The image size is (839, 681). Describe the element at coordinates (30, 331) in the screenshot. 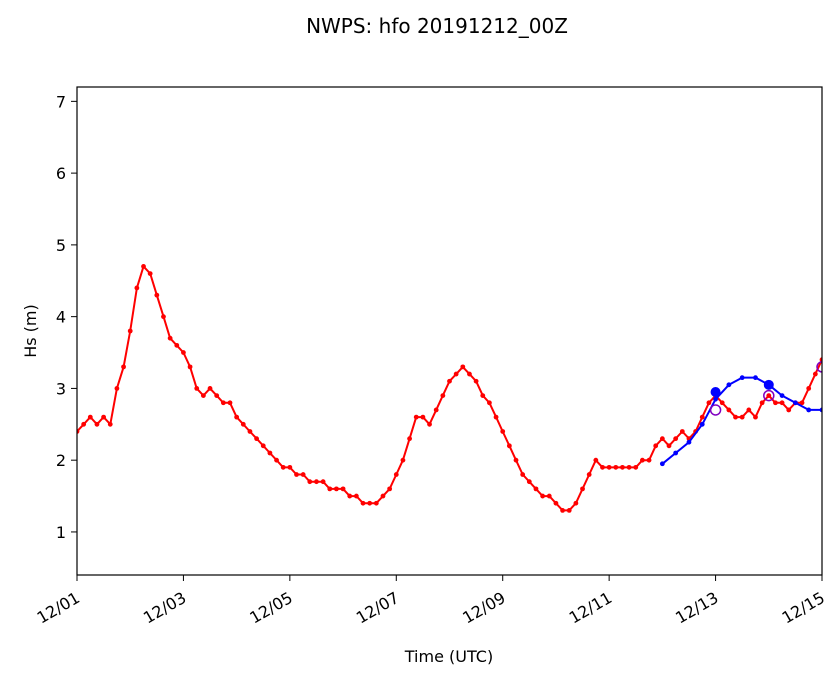

I see `y-axis-label: Hs (m)` at that location.